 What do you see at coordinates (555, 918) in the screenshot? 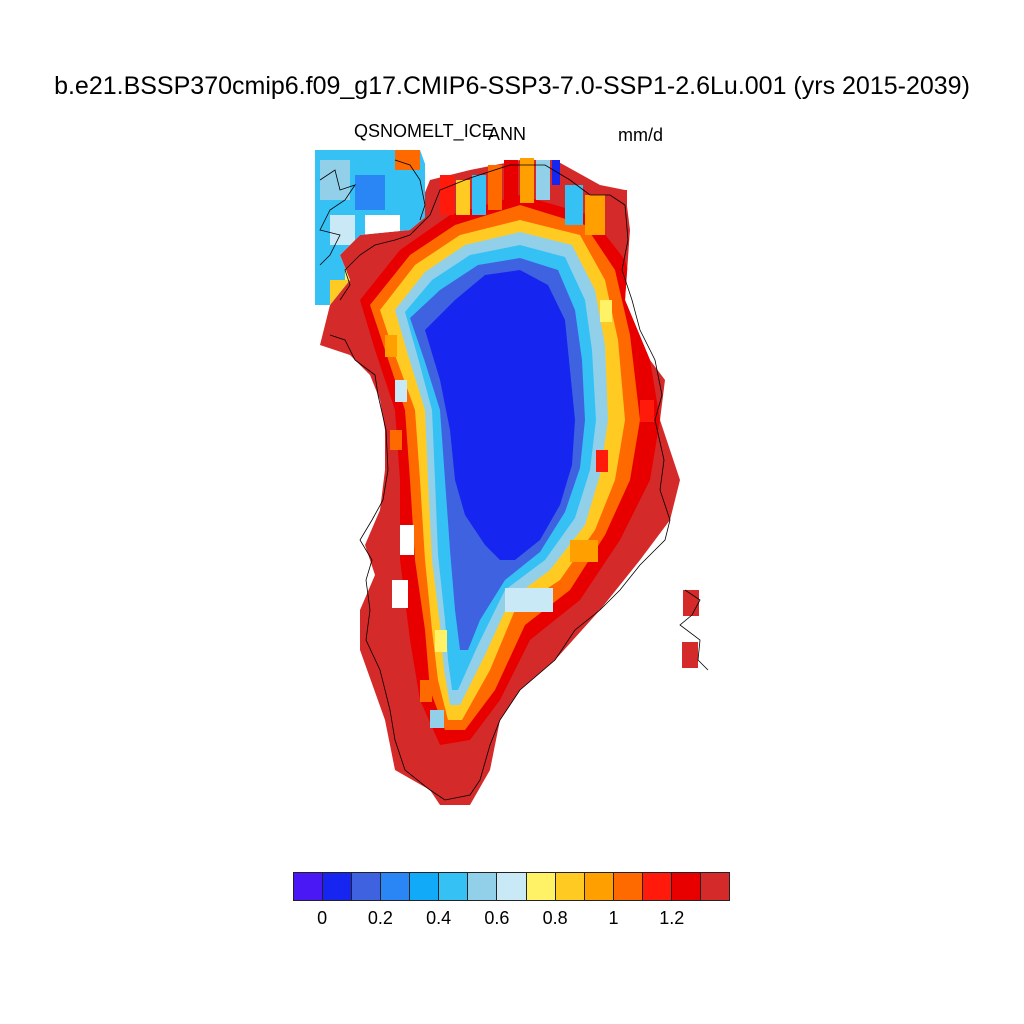
I see `colorbar-tick-label: 0.8` at bounding box center [555, 918].